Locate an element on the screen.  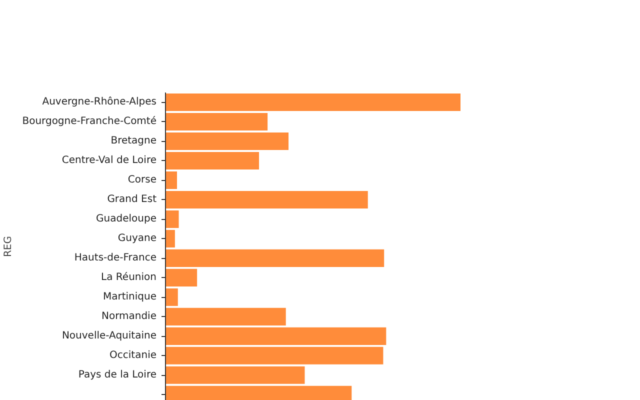
y-tick-label: Pays de la Loire is located at coordinates (117, 375).